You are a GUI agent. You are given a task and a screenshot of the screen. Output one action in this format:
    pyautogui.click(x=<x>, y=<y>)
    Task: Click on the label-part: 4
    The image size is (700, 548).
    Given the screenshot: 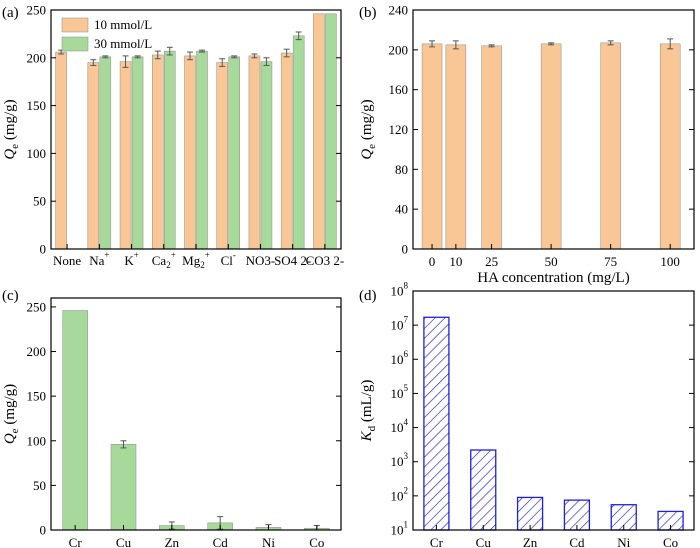 What is the action you would take?
    pyautogui.click(x=406, y=422)
    